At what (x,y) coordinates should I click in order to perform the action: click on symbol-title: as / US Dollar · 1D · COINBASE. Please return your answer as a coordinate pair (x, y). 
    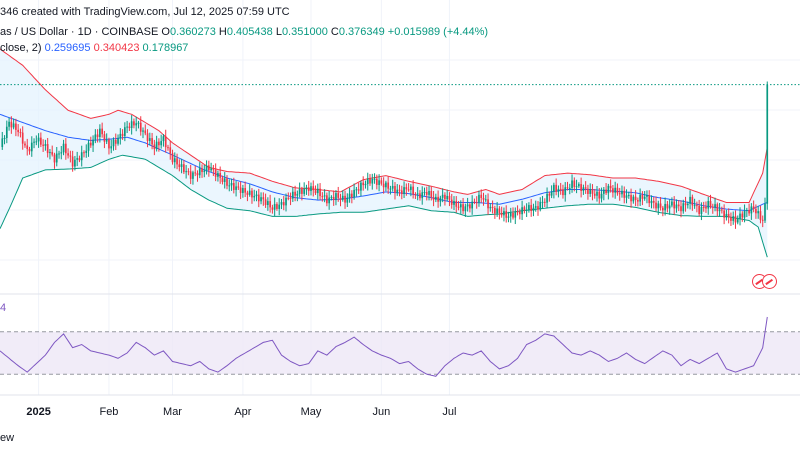
    Looking at the image, I should click on (79, 32).